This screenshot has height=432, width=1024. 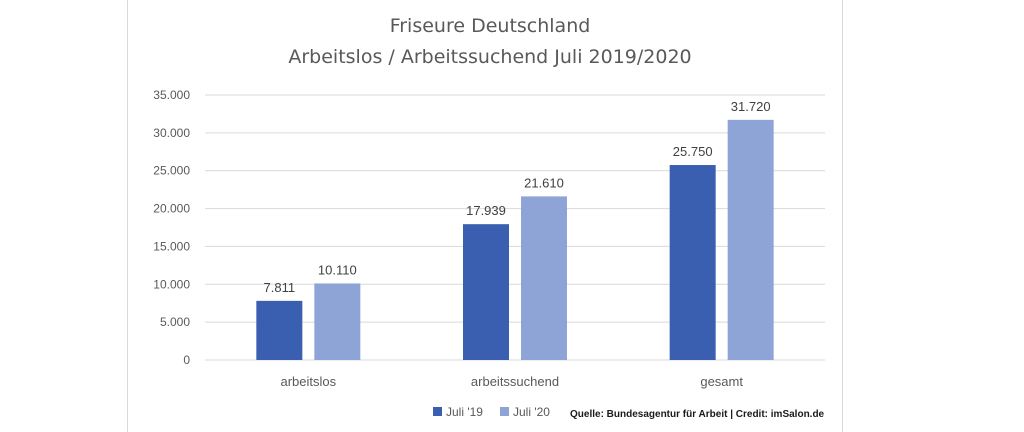 What do you see at coordinates (544, 278) in the screenshot?
I see `bar-arbeitssuchend-Juli20` at bounding box center [544, 278].